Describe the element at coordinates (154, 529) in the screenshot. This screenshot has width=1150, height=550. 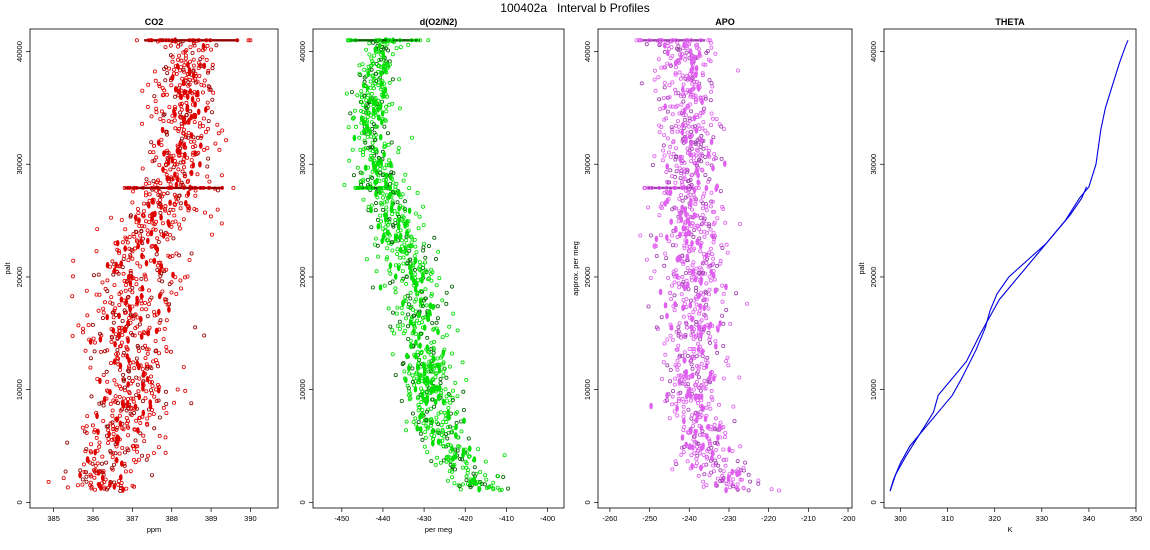
I see `x-axis-label: ppm` at that location.